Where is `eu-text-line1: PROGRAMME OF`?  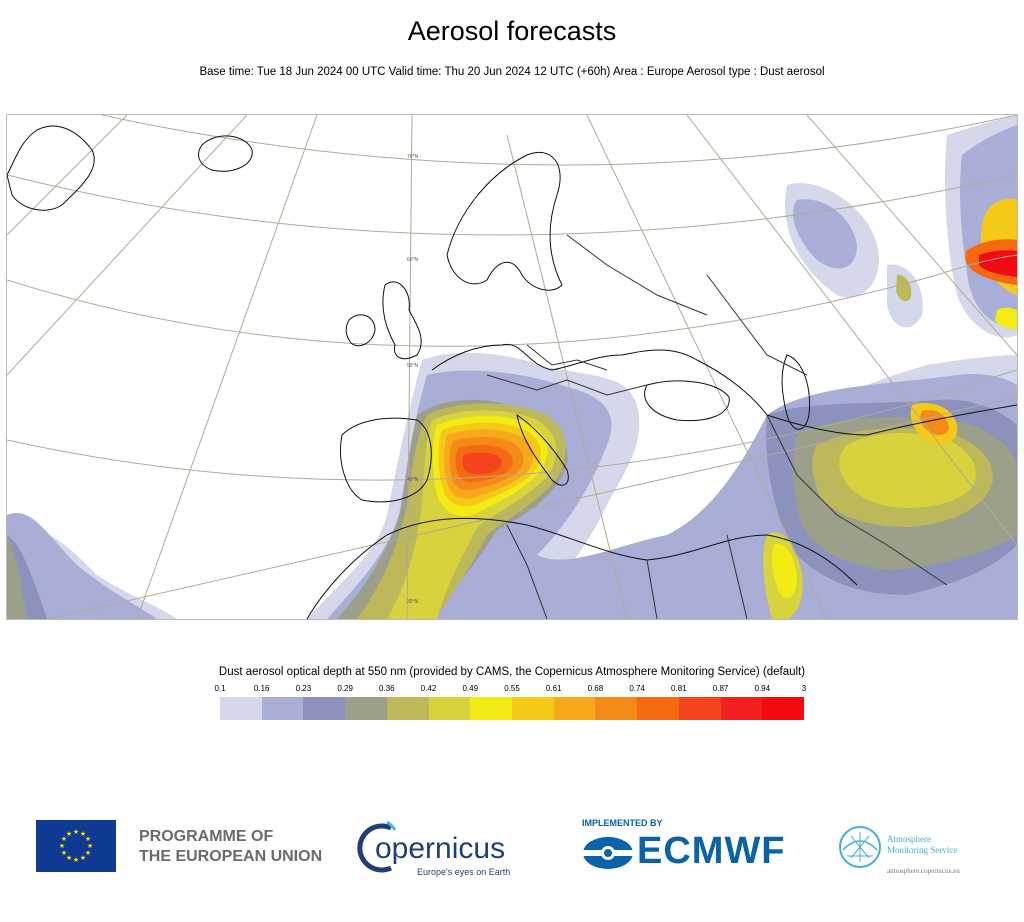
eu-text-line1: PROGRAMME OF is located at coordinates (206, 836).